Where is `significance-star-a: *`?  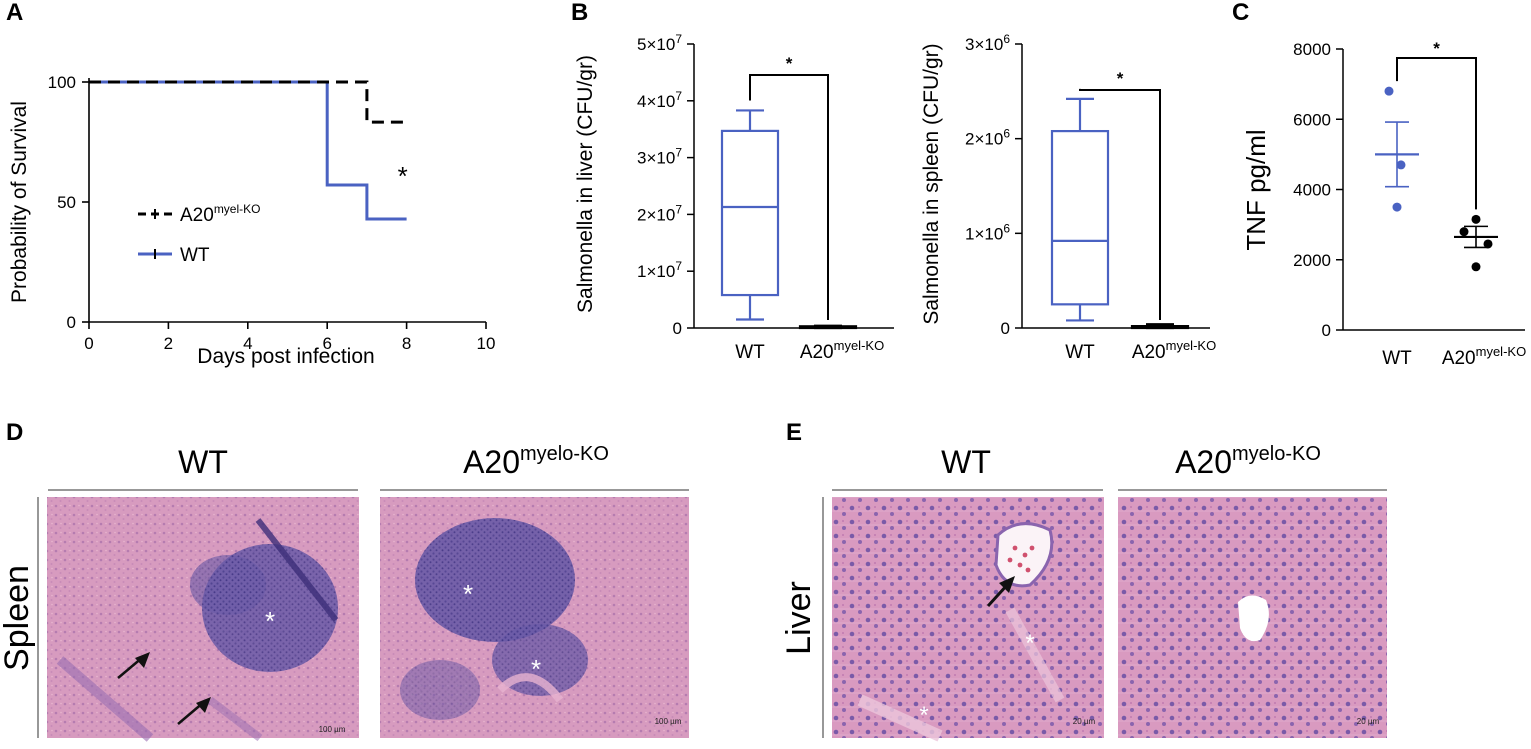 significance-star-a: * is located at coordinates (403, 176).